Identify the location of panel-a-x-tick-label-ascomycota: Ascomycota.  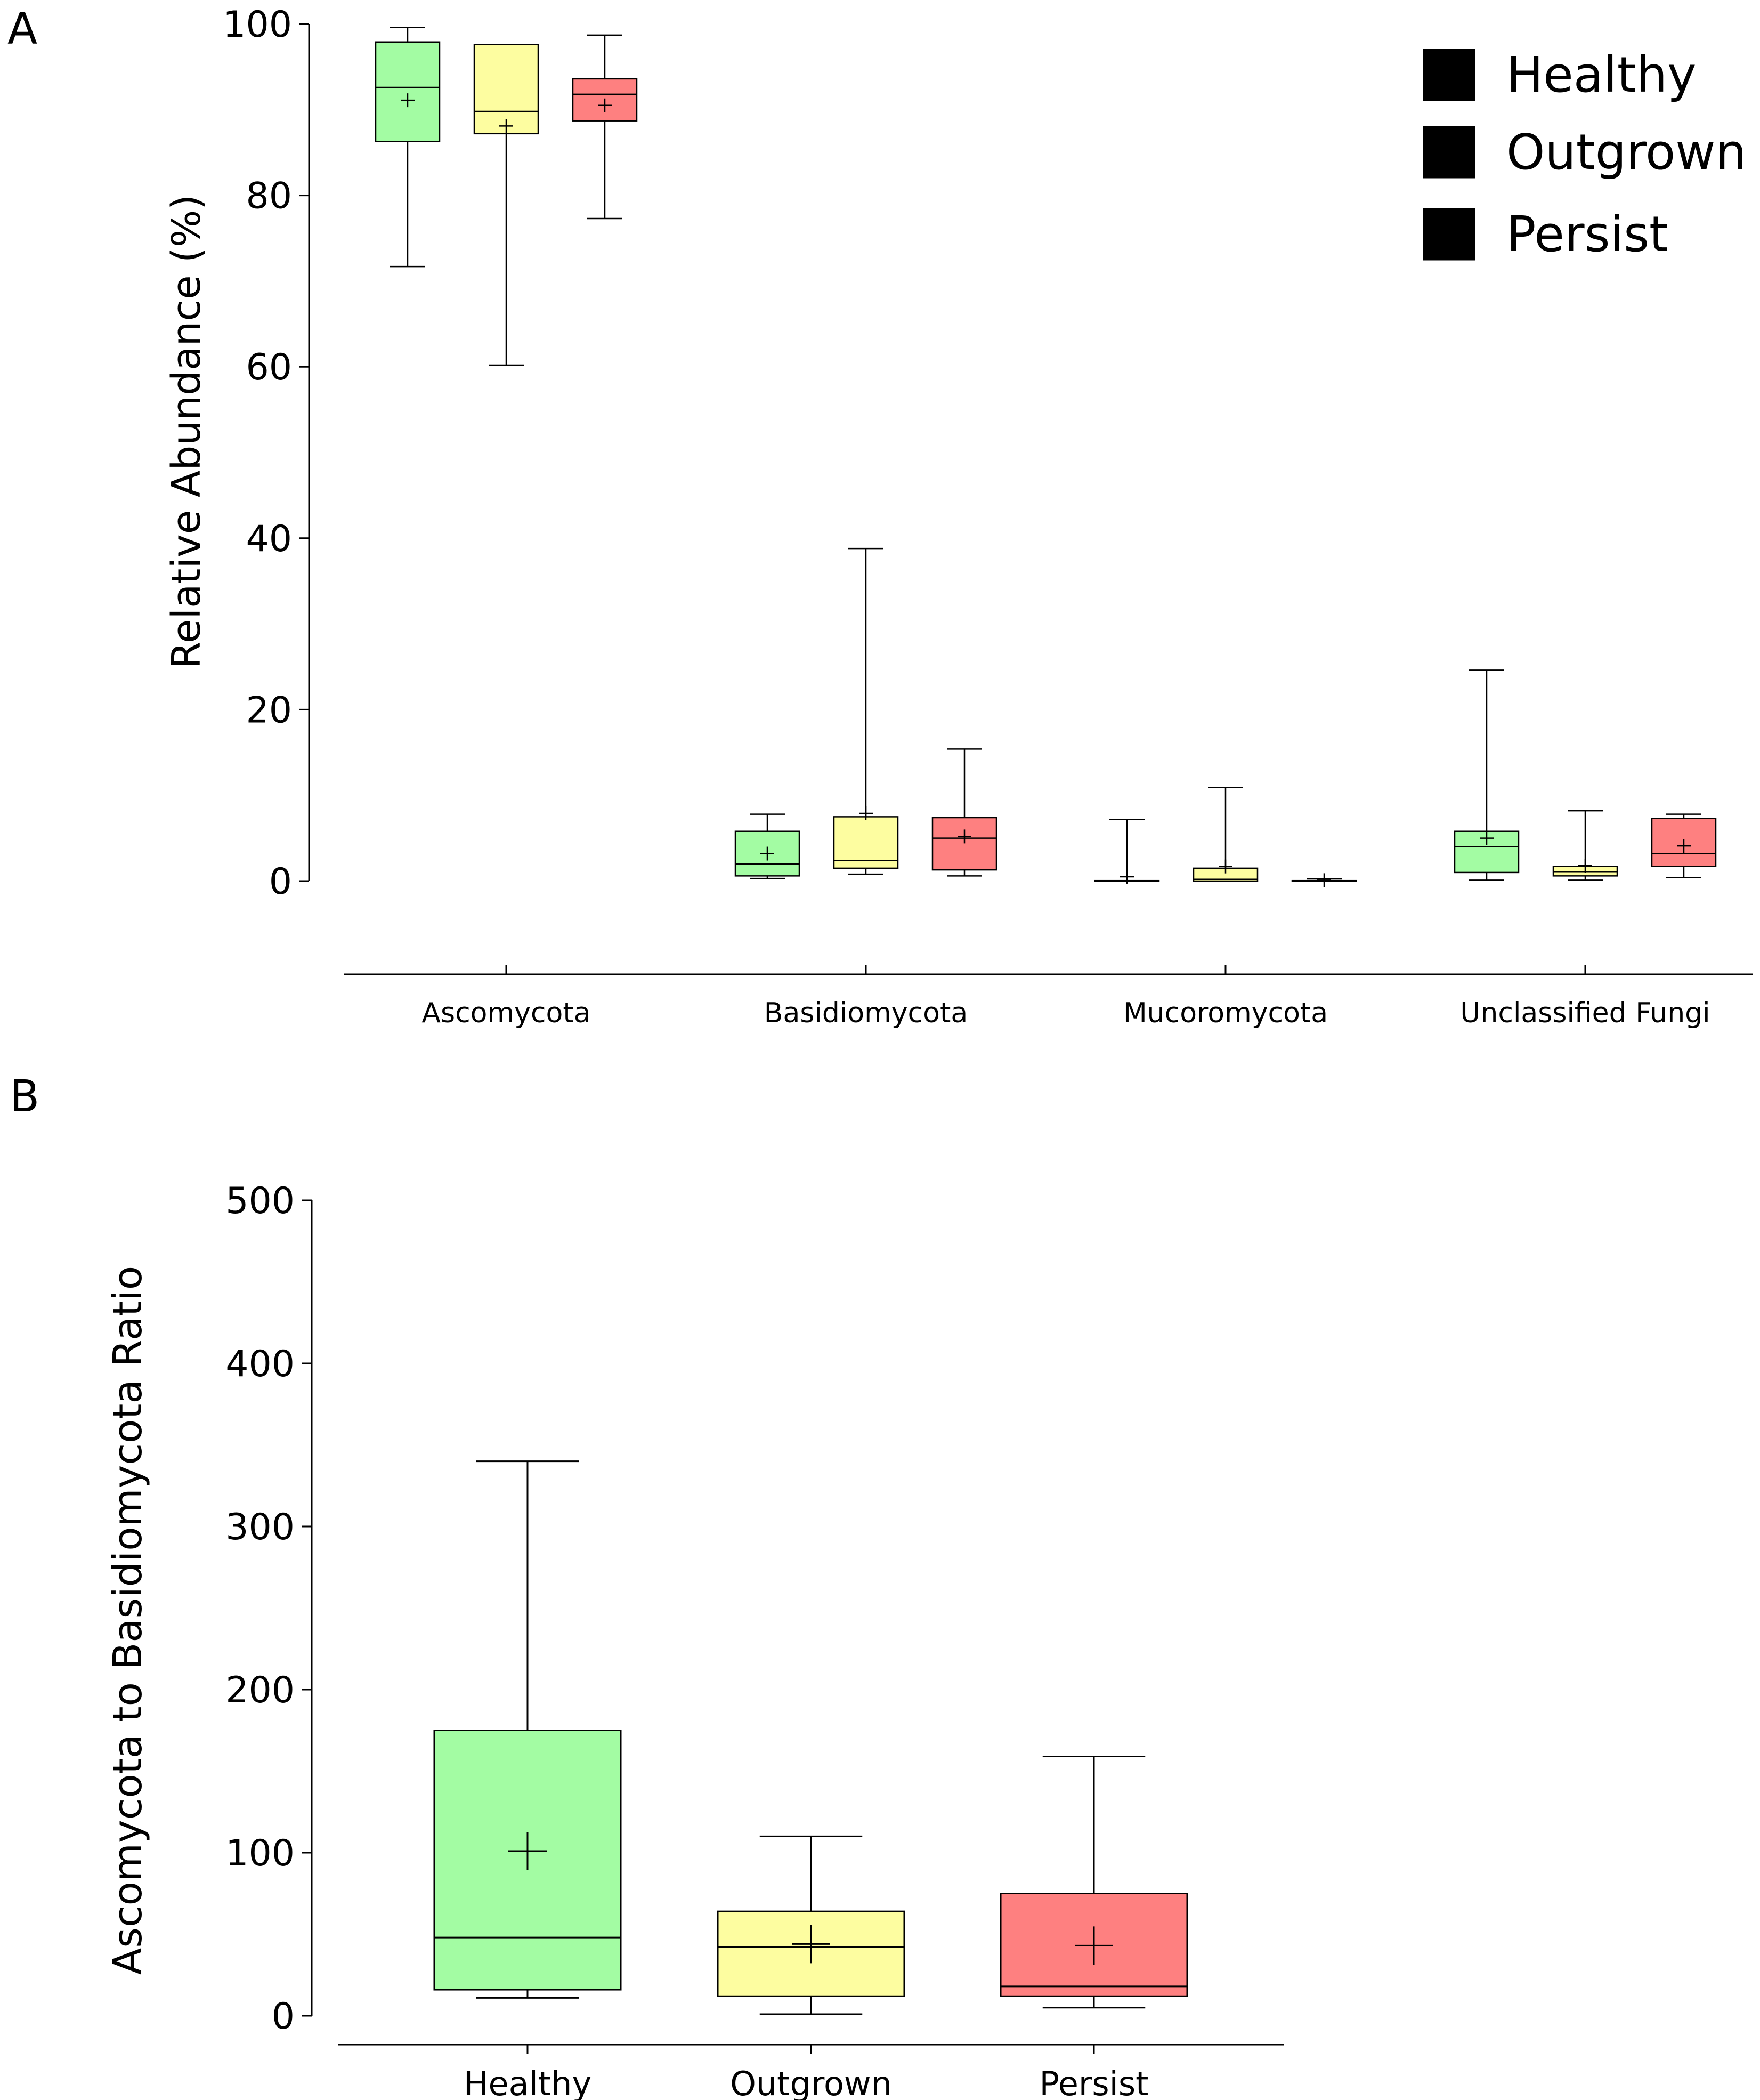
(505, 1013).